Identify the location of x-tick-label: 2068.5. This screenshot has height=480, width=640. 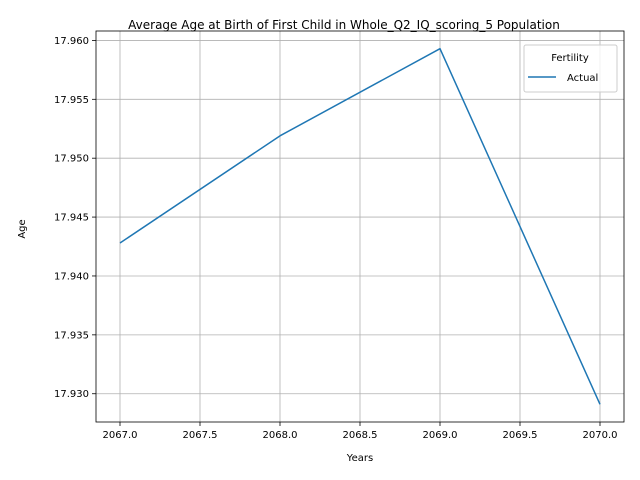
(360, 435).